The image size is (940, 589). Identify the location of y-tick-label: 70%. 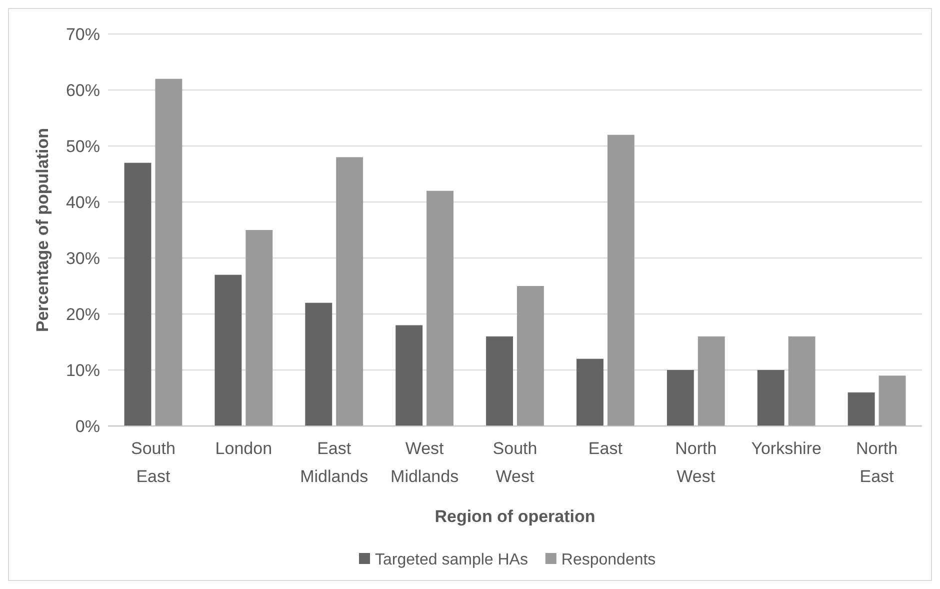
(83, 34).